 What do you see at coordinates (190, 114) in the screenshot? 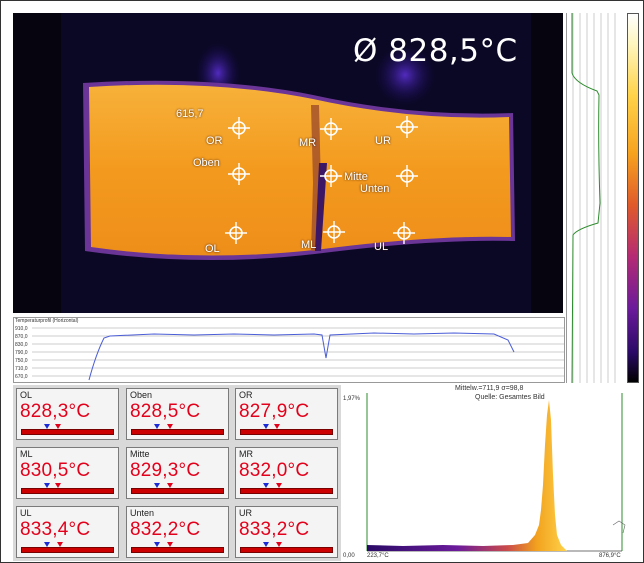
I see `value-note: 615,7` at bounding box center [190, 114].